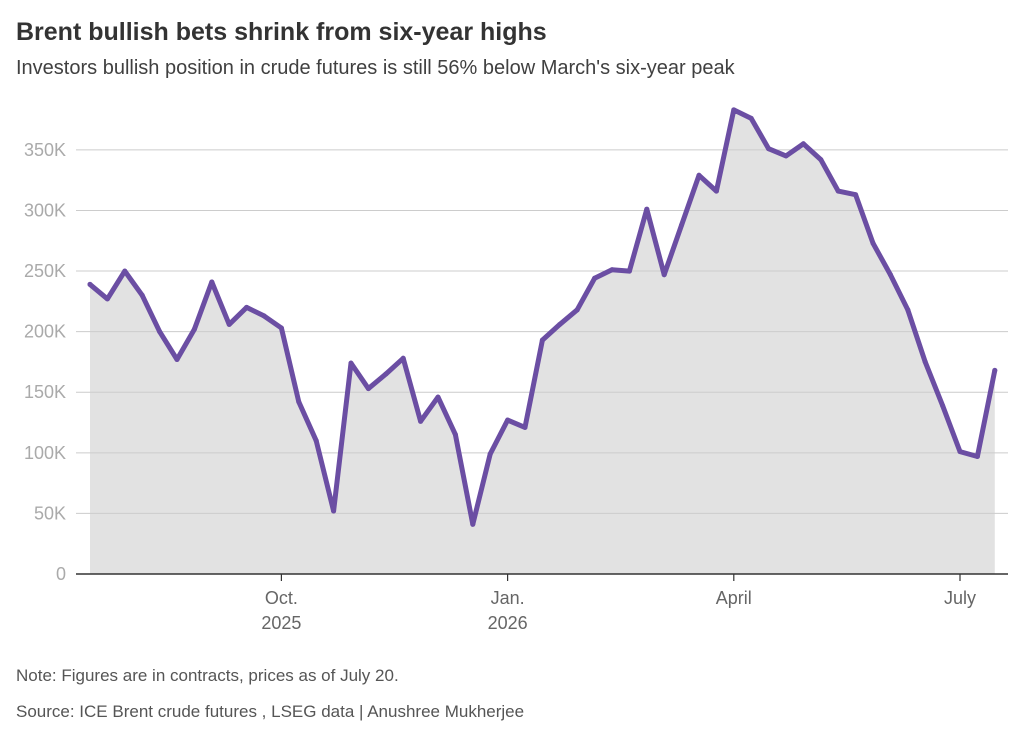 The width and height of the screenshot is (1024, 739). Describe the element at coordinates (50, 513) in the screenshot. I see `y-tick-label: 50K` at that location.